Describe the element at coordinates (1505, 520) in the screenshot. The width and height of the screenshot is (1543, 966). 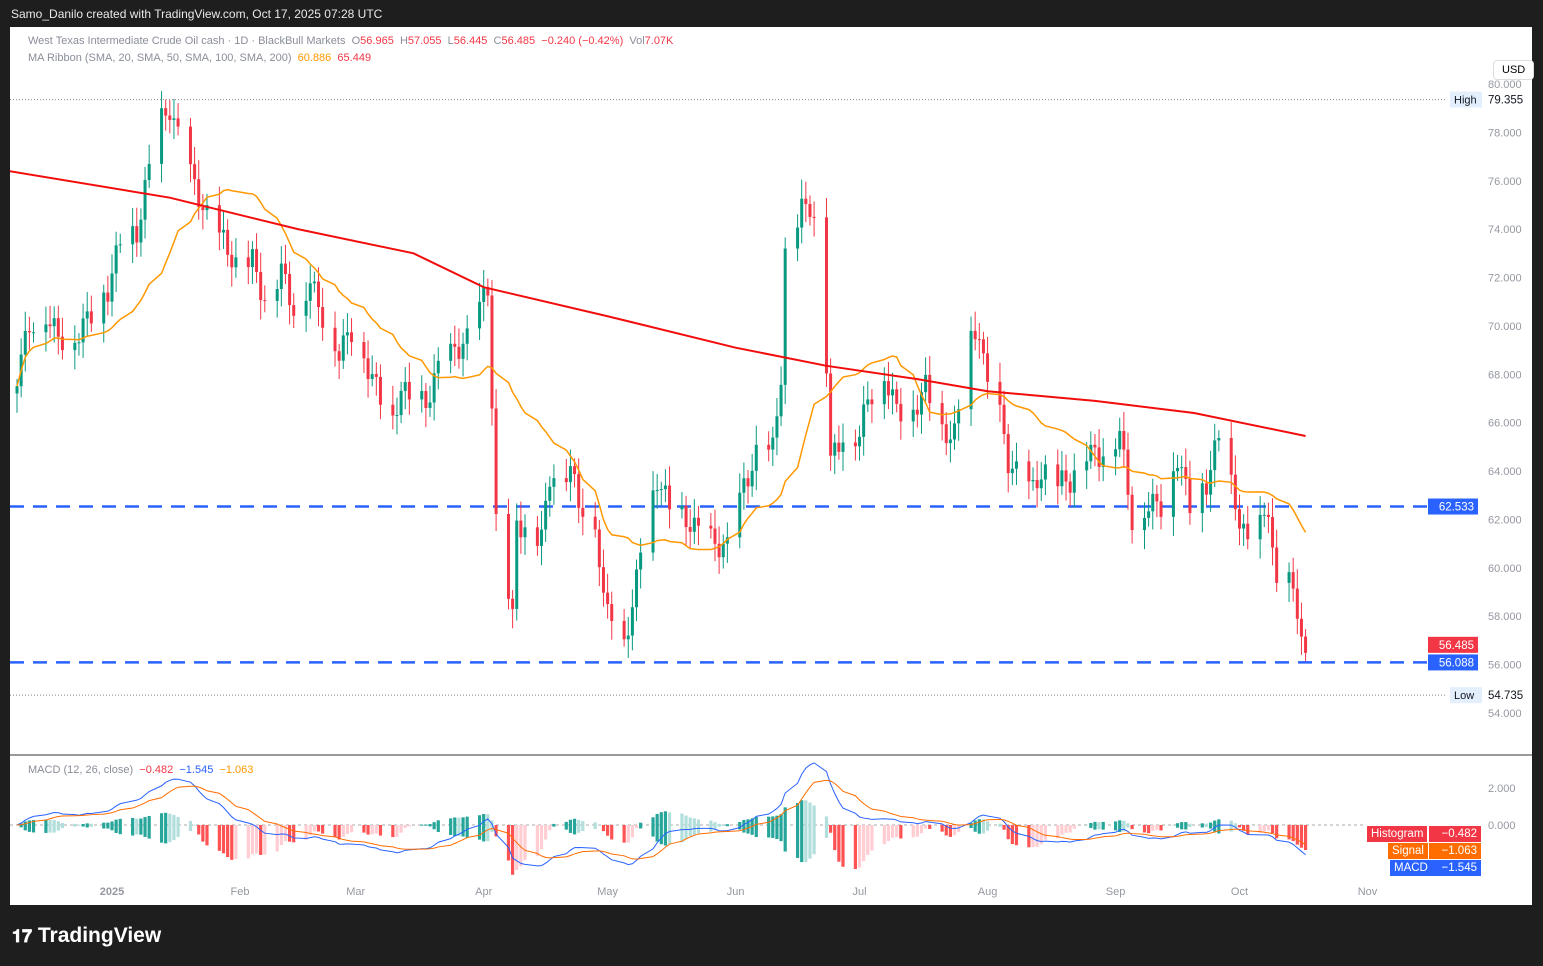
I see `y-tick-label: 62.000` at that location.